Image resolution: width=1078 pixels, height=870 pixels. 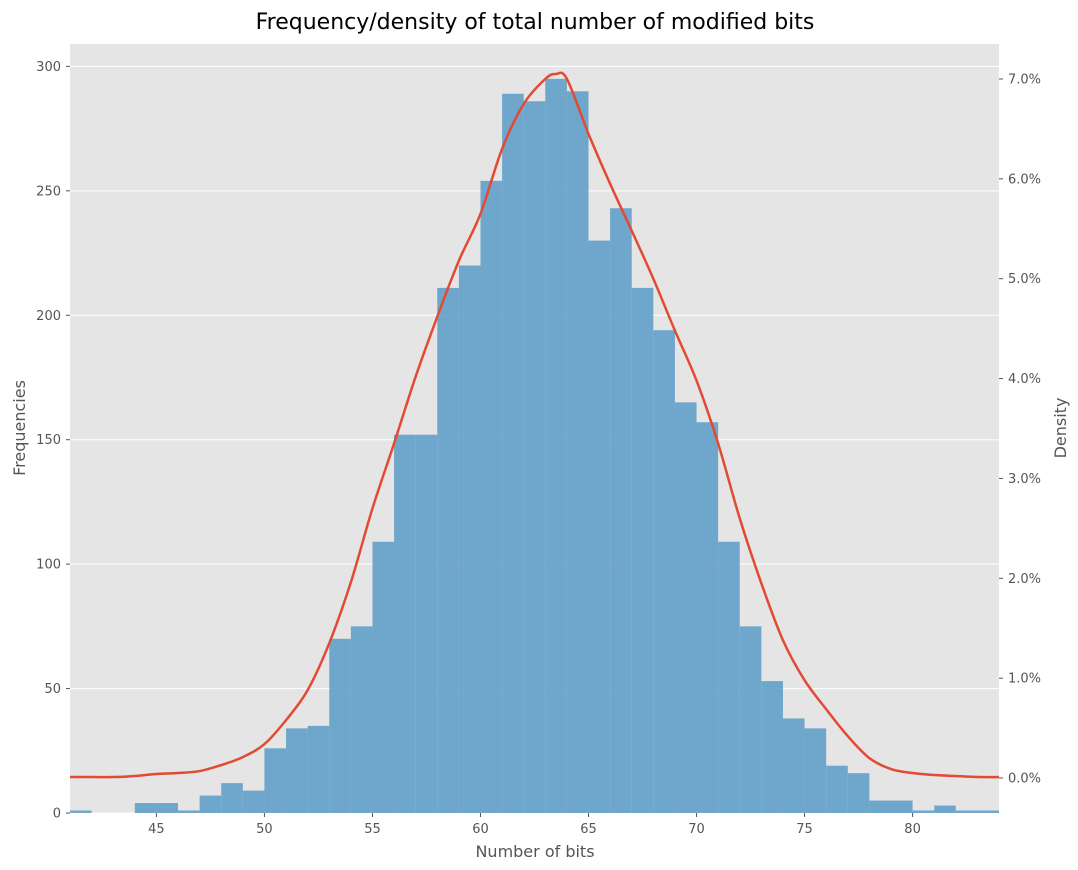 What do you see at coordinates (48, 67) in the screenshot?
I see `y-tick-label: 300` at bounding box center [48, 67].